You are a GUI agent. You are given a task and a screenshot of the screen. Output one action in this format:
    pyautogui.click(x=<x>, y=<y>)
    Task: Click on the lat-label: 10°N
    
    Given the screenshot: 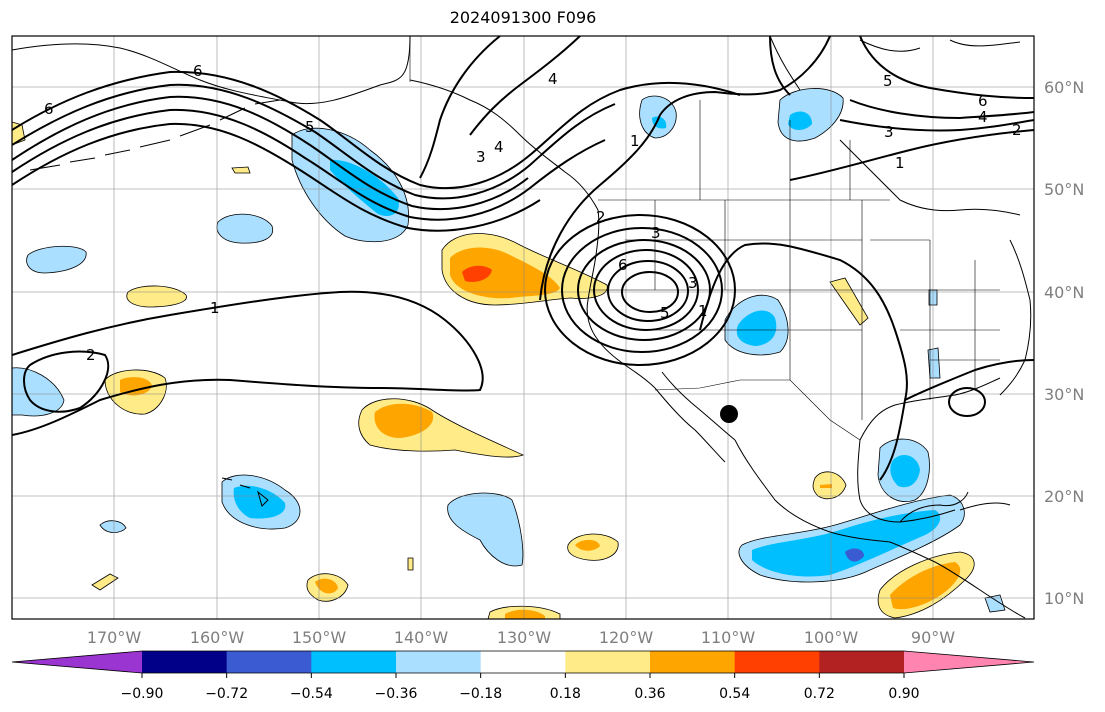 What is the action you would take?
    pyautogui.click(x=1064, y=598)
    